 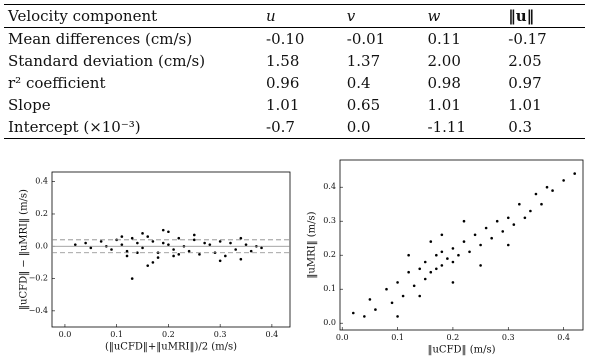 I want to click on header-cell: v, so click(x=351, y=16).